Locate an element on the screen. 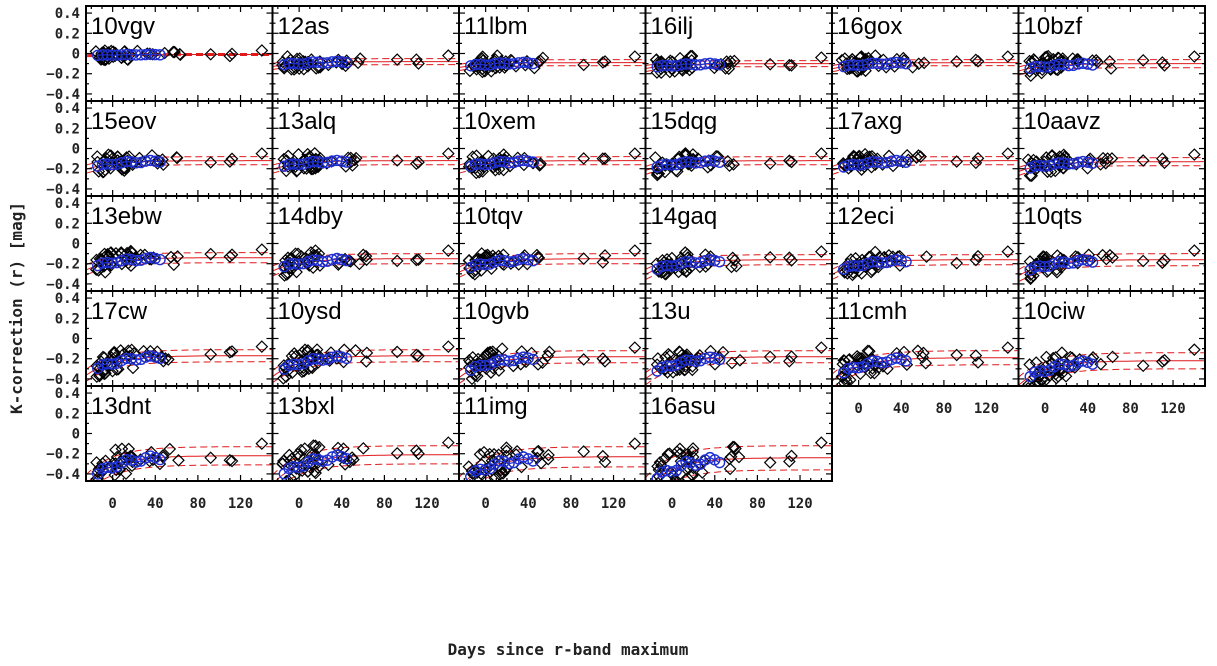 Image resolution: width=1217 pixels, height=666 pixels. panel-15eov: 15eov is located at coordinates (179, 148).